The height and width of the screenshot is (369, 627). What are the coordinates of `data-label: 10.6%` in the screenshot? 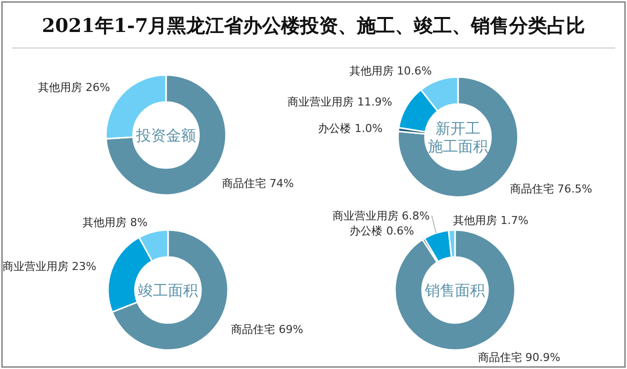 It's located at (414, 71).